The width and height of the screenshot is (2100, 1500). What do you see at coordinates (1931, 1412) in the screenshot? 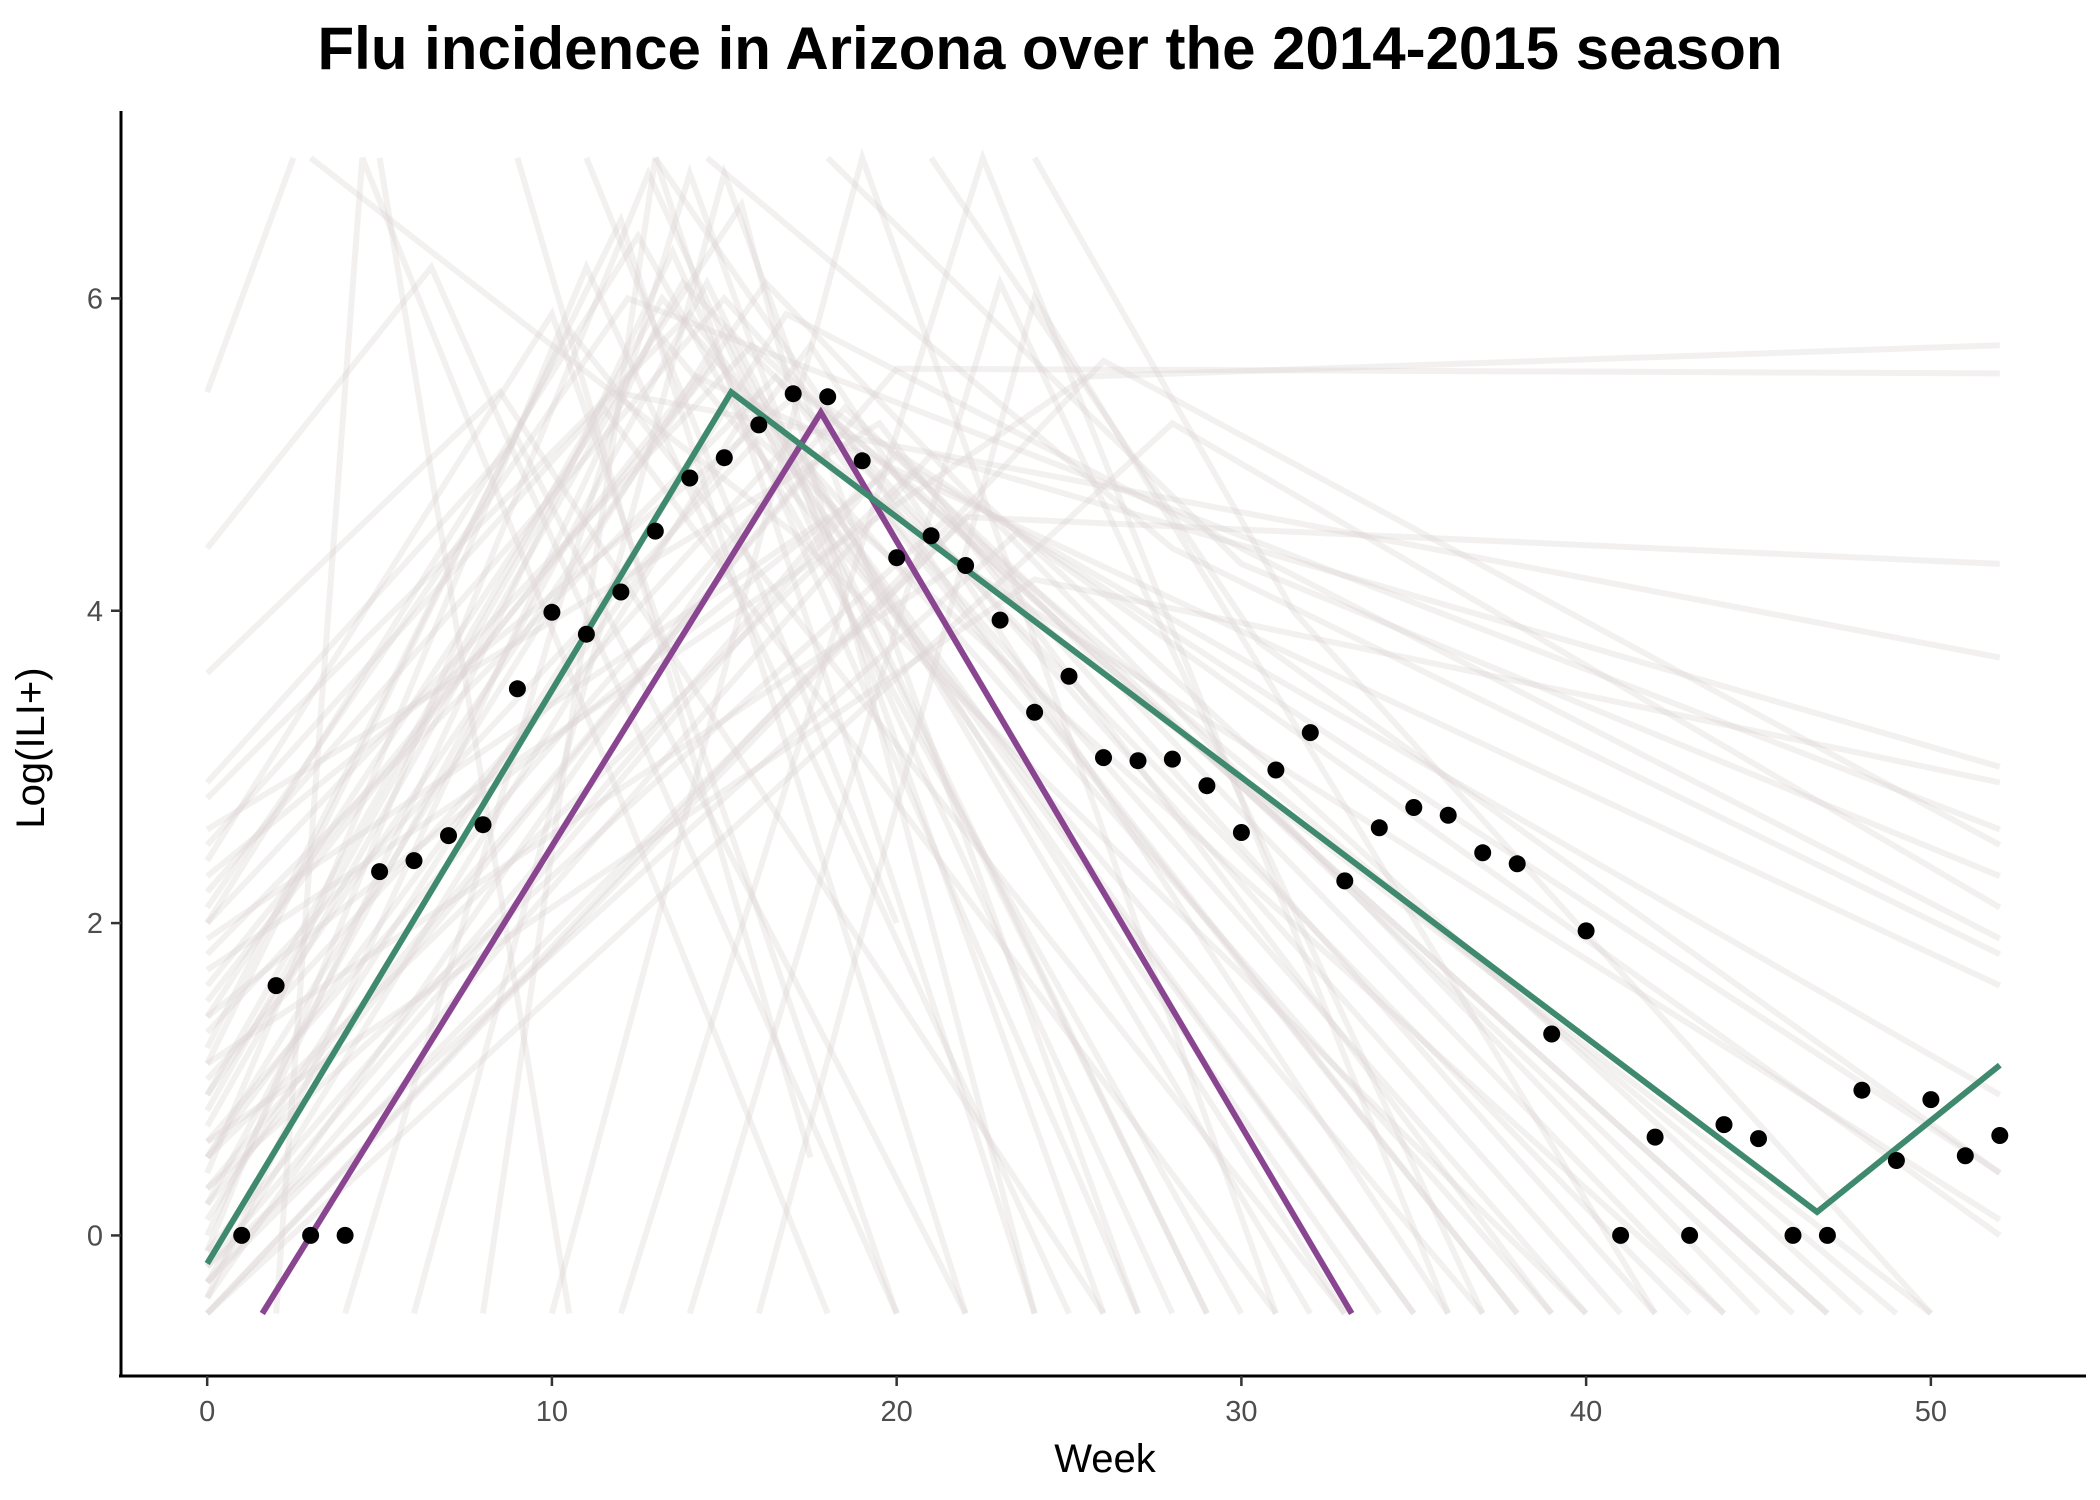
I see `x-tick-label-50: 50` at bounding box center [1931, 1412].